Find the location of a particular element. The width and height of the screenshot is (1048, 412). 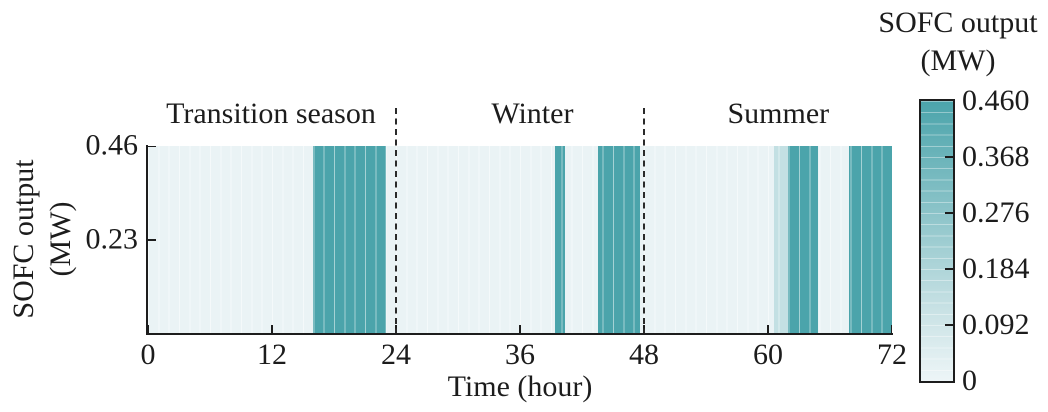

colorbar-tick-label: 0.092 is located at coordinates (996, 324).